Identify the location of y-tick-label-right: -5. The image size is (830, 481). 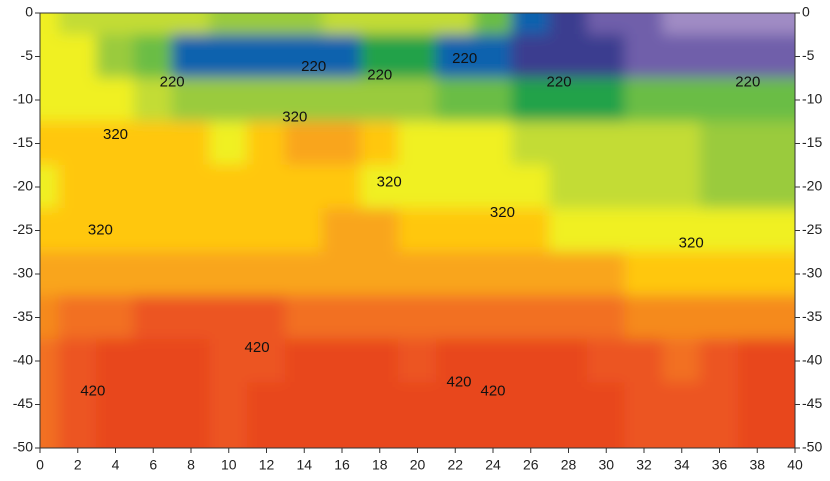
(808, 55).